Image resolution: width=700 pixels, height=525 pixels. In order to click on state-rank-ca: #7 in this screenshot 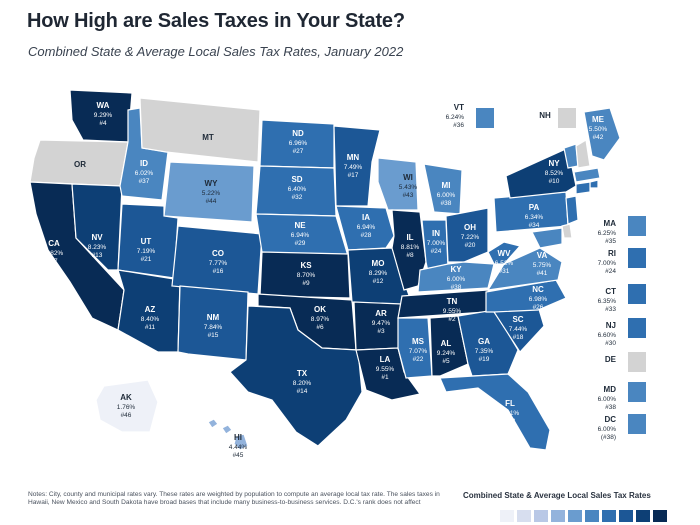, I will do `click(54, 261)`.